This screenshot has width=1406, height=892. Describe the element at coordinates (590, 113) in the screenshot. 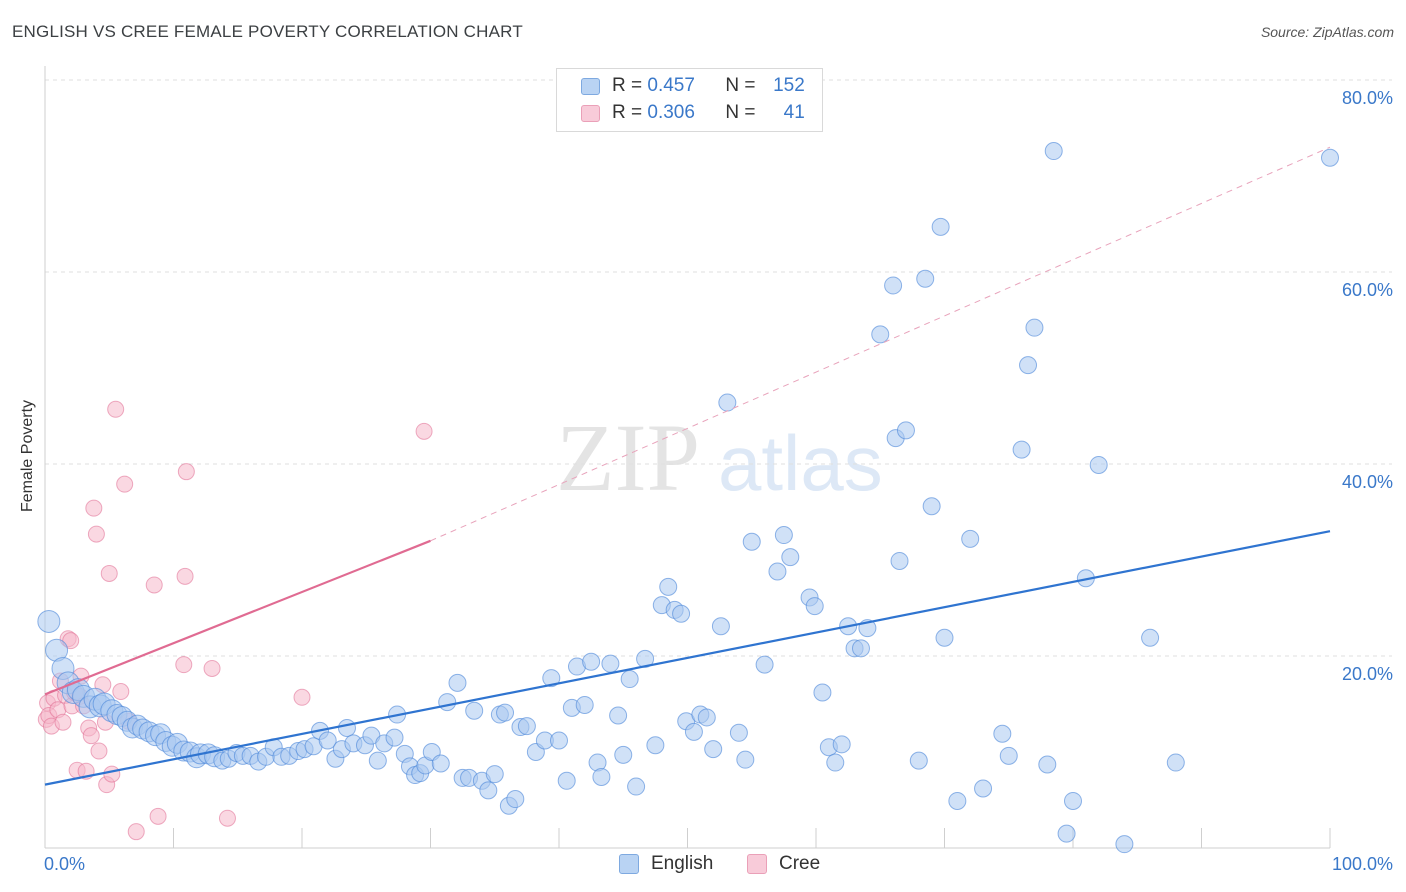

I see `cree-swatch` at that location.